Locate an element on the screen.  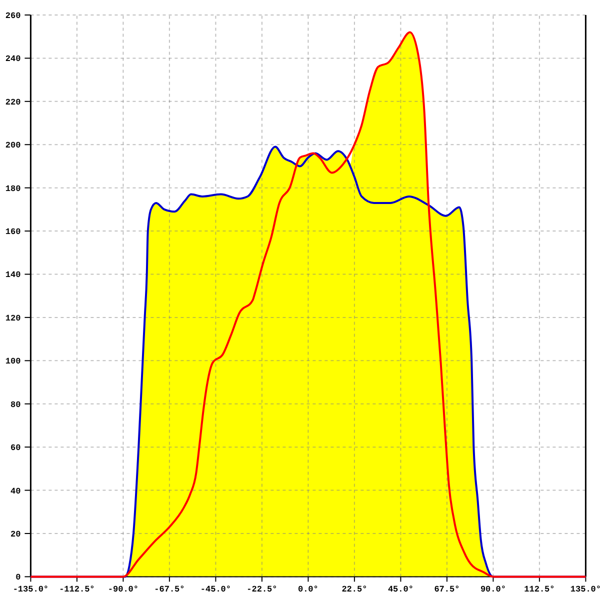
y-tick-label: 160 is located at coordinates (13, 232).